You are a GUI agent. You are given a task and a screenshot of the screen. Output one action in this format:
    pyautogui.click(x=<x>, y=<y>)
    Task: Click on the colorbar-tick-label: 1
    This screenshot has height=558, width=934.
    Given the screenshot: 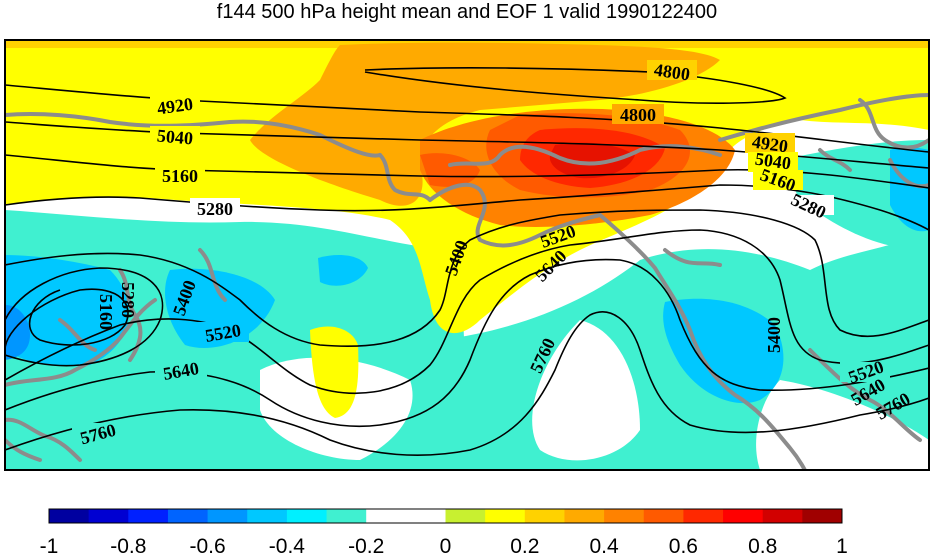 What is the action you would take?
    pyautogui.click(x=842, y=546)
    